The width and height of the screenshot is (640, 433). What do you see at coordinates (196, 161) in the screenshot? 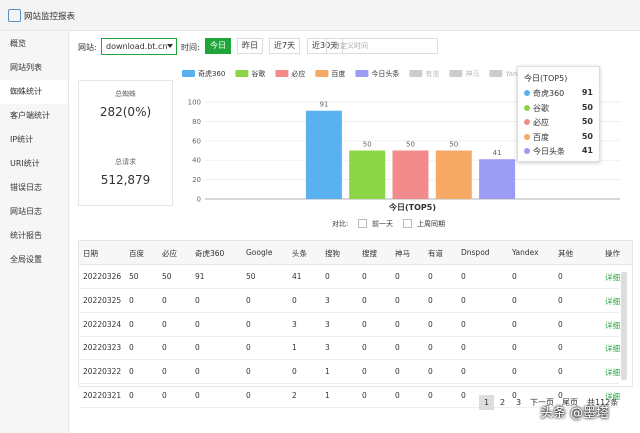
I see `y-tick-label: 40` at bounding box center [196, 161].